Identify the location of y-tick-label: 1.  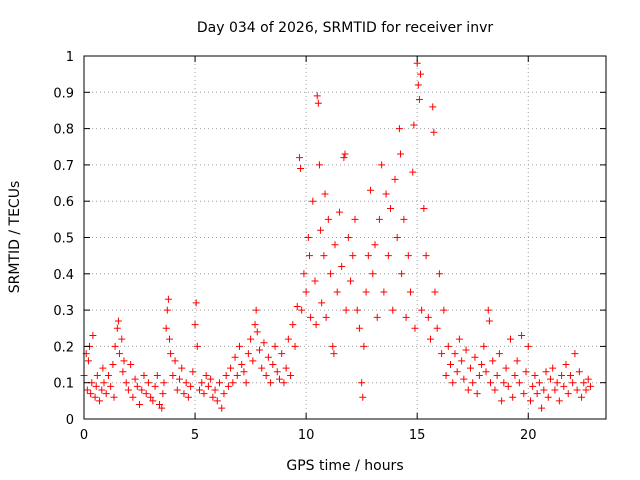
(70, 57).